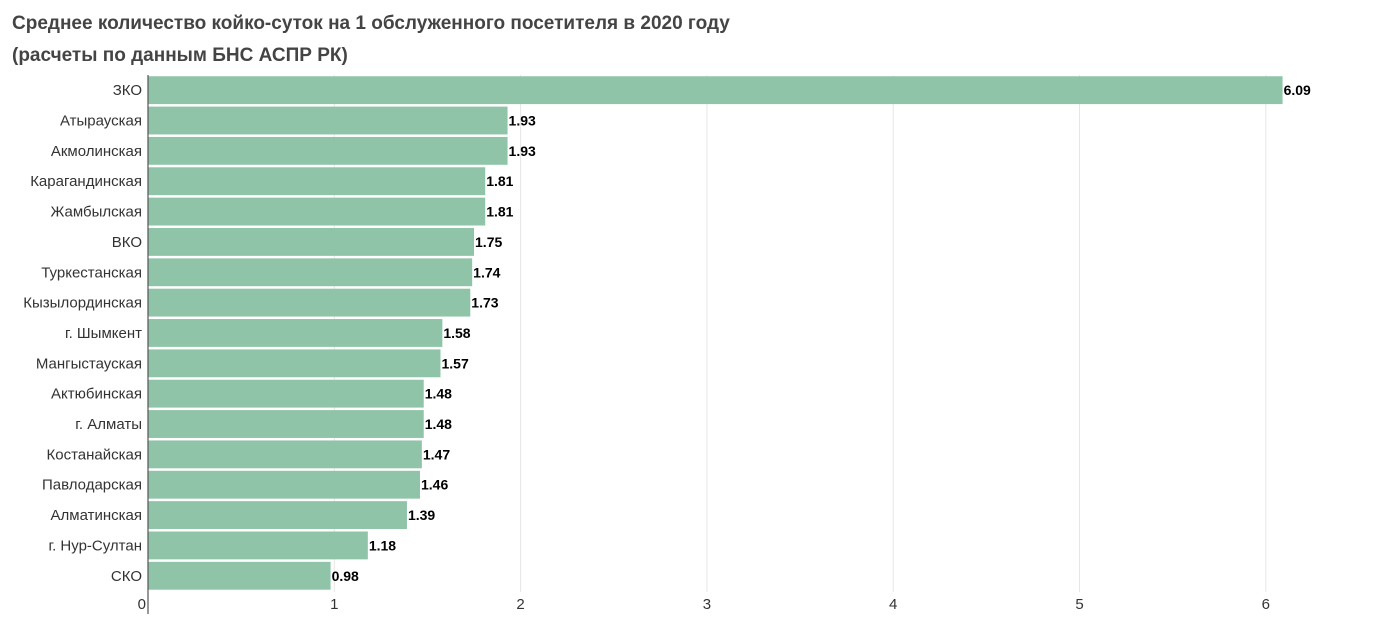 The width and height of the screenshot is (1385, 631). What do you see at coordinates (96, 394) in the screenshot?
I see `category-label: Актюбинская` at bounding box center [96, 394].